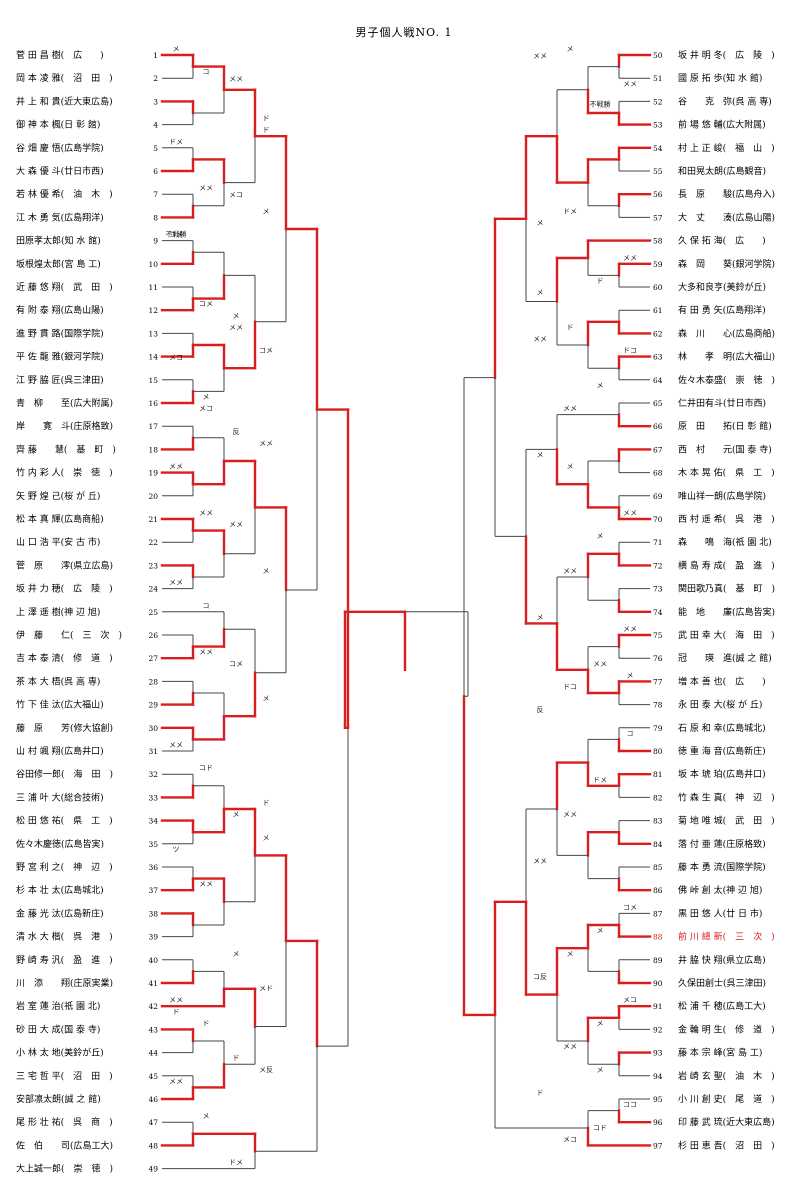  What do you see at coordinates (64, 1076) in the screenshot?
I see `player-entry-left: 三 宅 哲 平( 沼 田 )` at bounding box center [64, 1076].